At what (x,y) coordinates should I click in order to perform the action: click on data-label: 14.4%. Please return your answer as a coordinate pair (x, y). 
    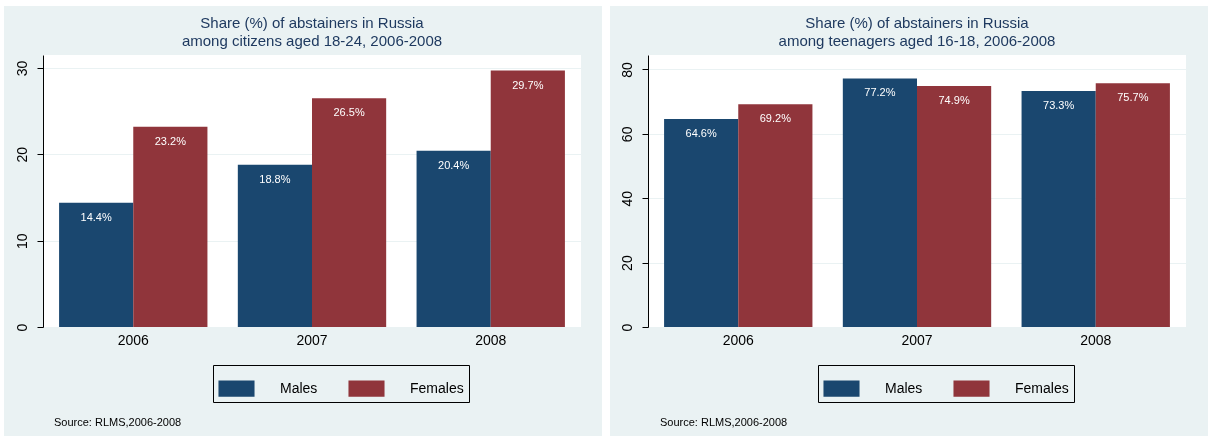
    Looking at the image, I should click on (96, 216).